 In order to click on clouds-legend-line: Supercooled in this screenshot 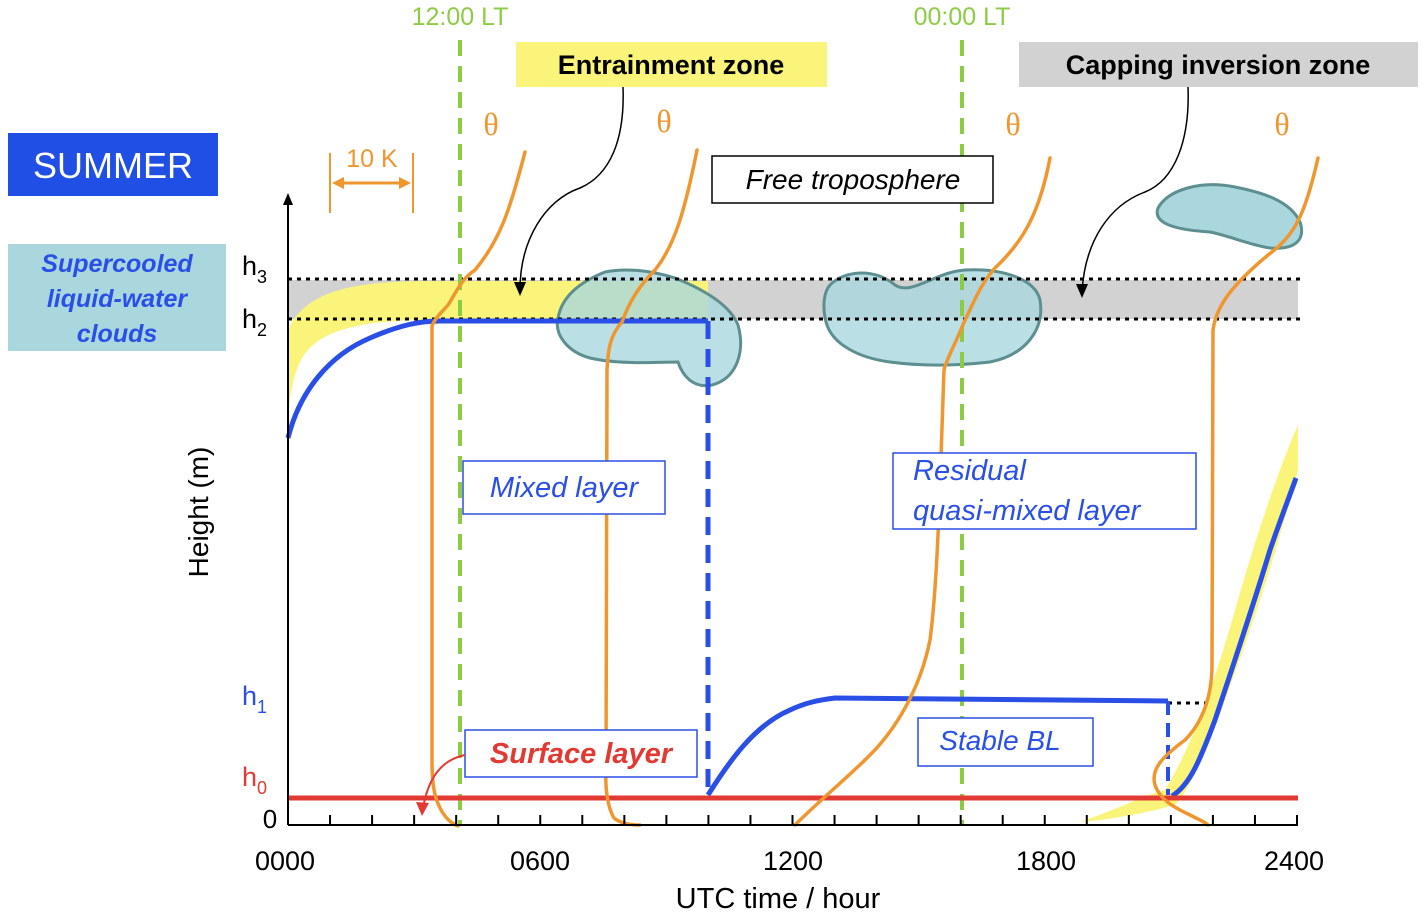, I will do `click(117, 264)`.